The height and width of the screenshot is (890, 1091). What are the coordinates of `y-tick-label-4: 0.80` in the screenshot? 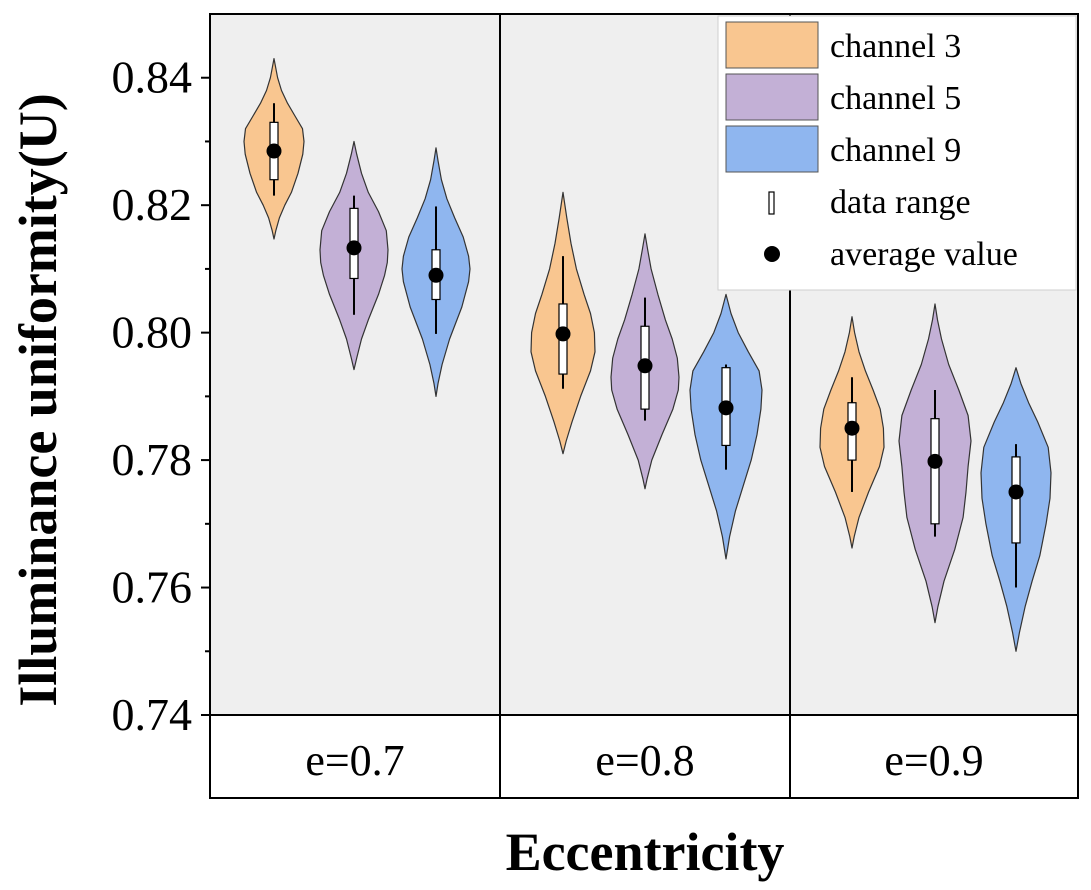 It's located at (152, 332).